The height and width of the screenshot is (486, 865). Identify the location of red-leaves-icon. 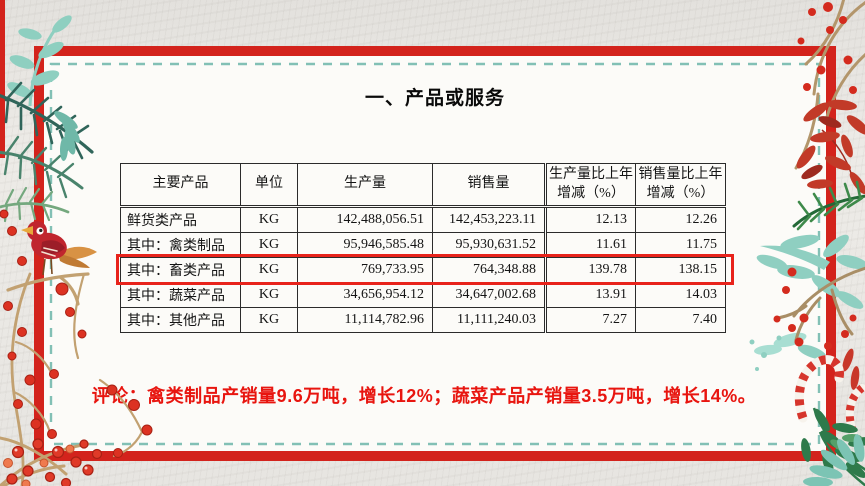
(851, 369).